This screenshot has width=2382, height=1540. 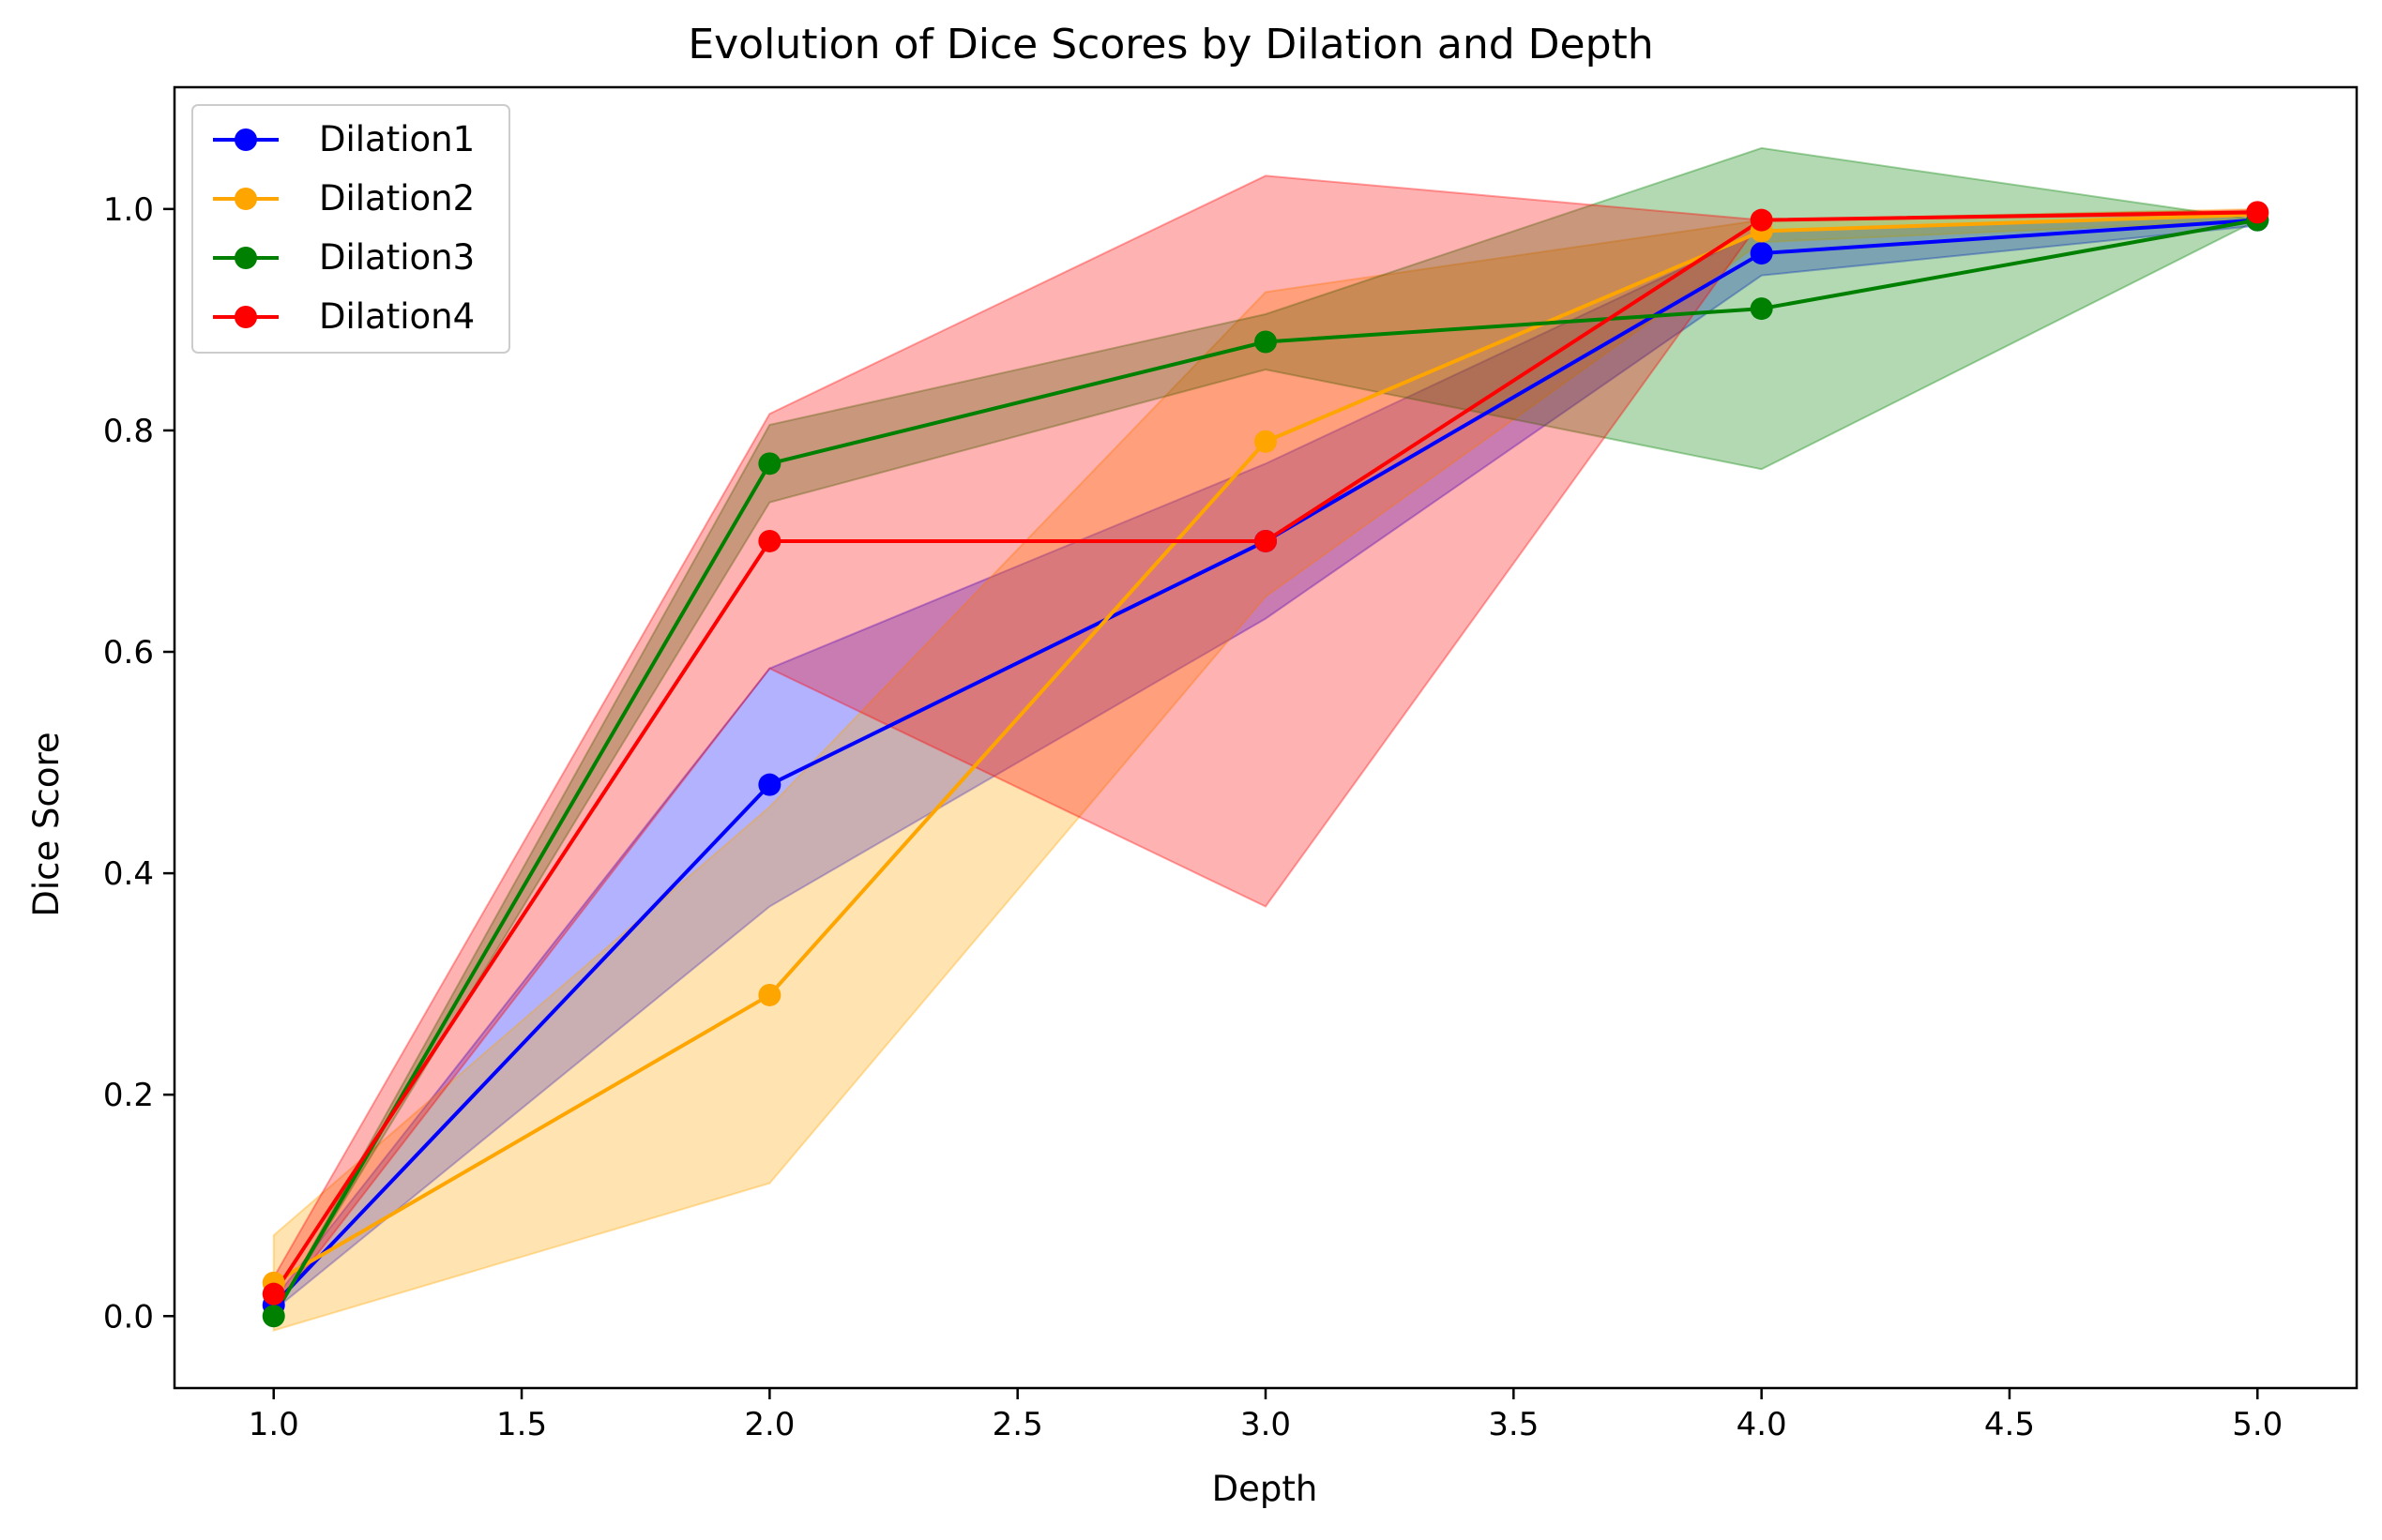 I want to click on legend-label: Dilation2, so click(x=397, y=198).